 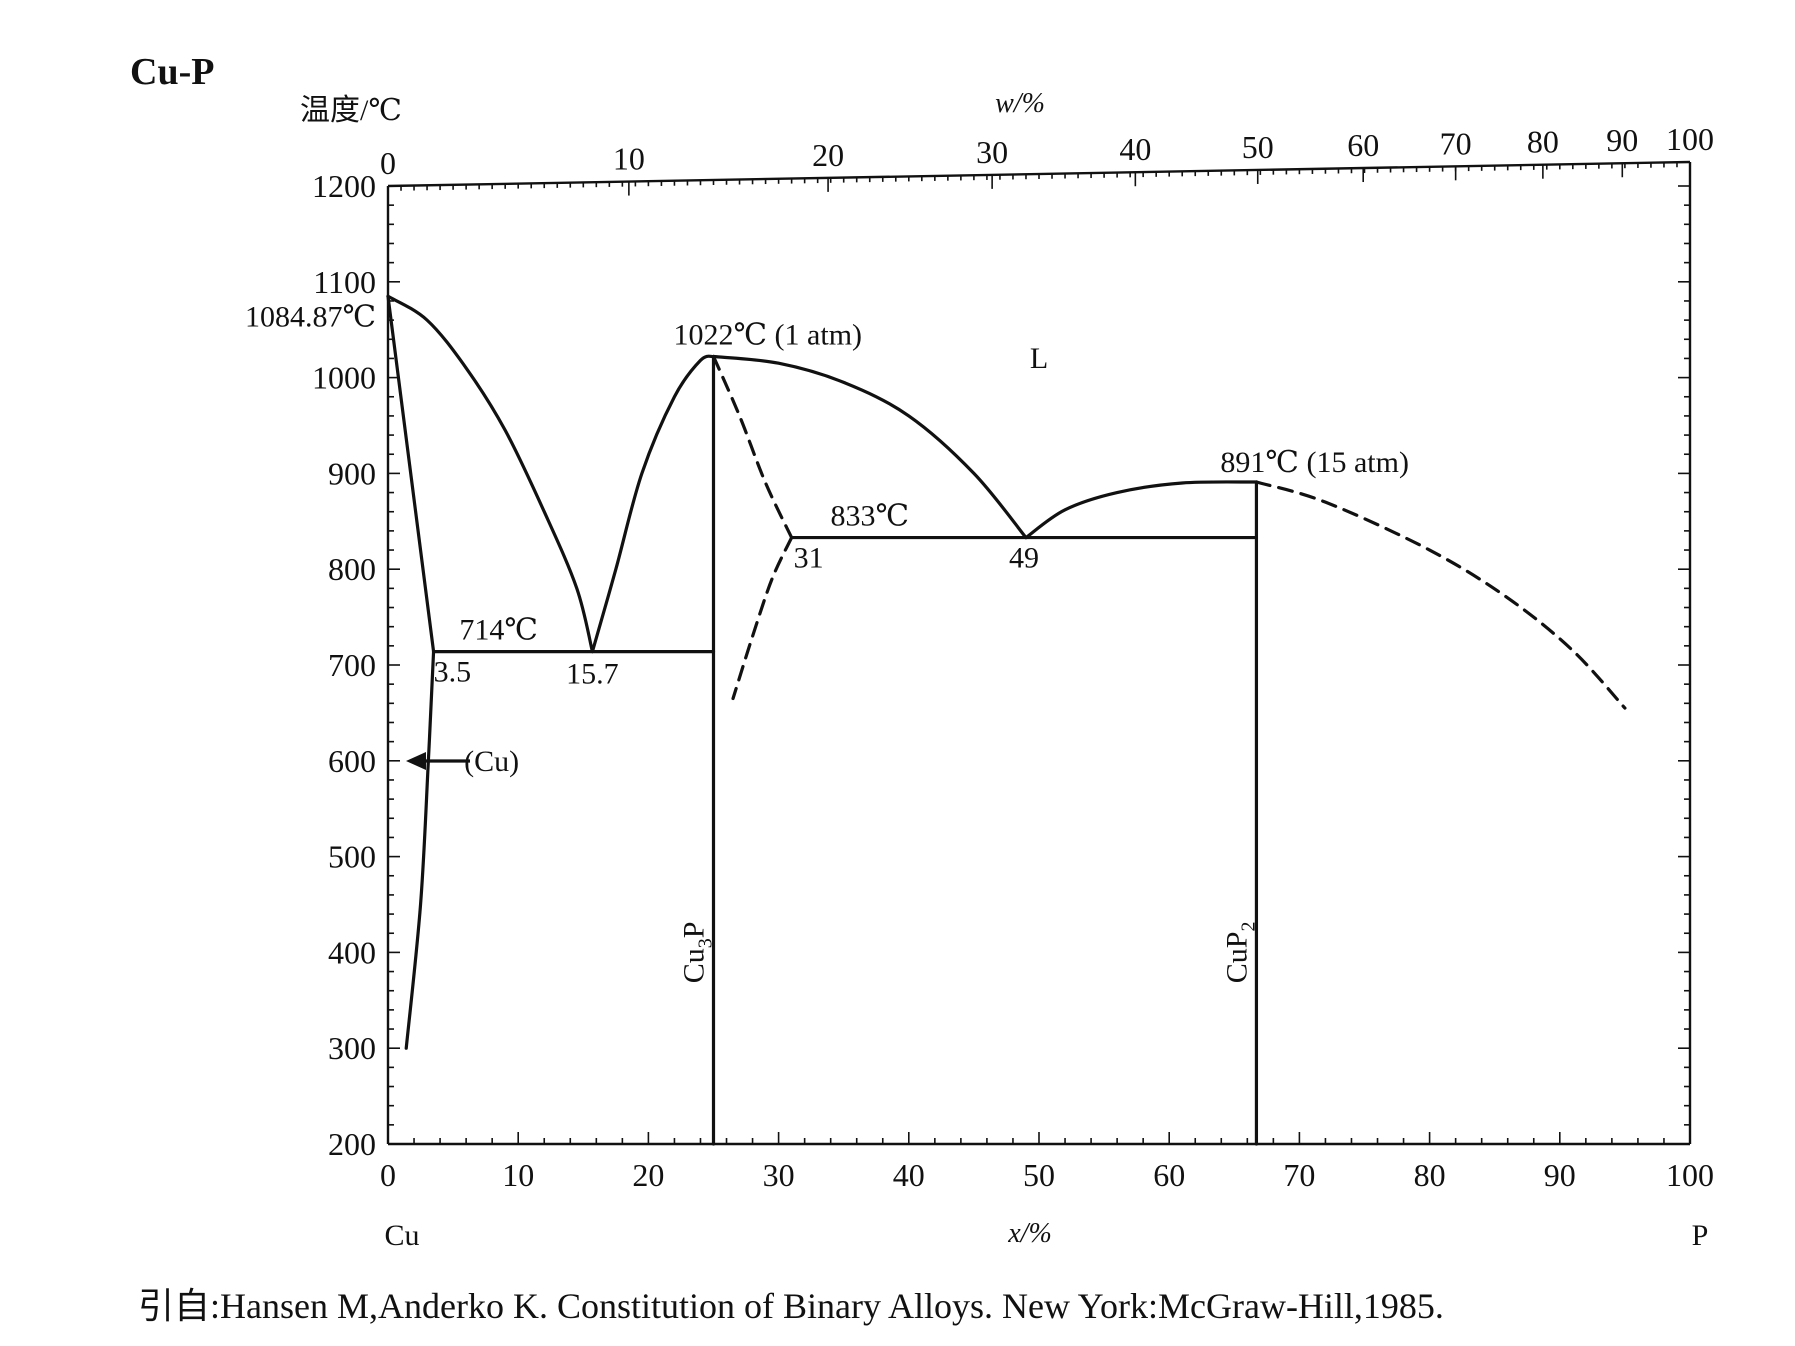 I want to click on annotation-label: (Cu), so click(x=491, y=761).